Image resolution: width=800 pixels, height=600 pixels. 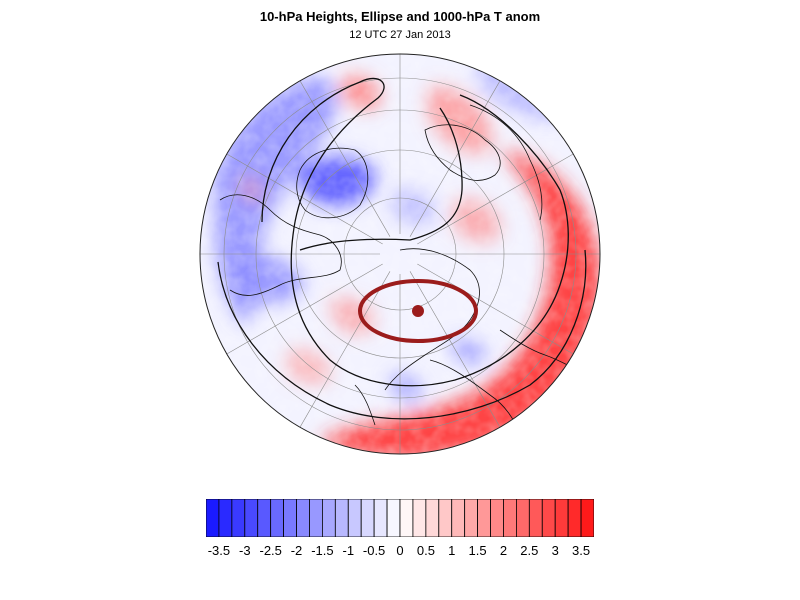 What do you see at coordinates (506, 162) in the screenshot?
I see `coastline-europe` at bounding box center [506, 162].